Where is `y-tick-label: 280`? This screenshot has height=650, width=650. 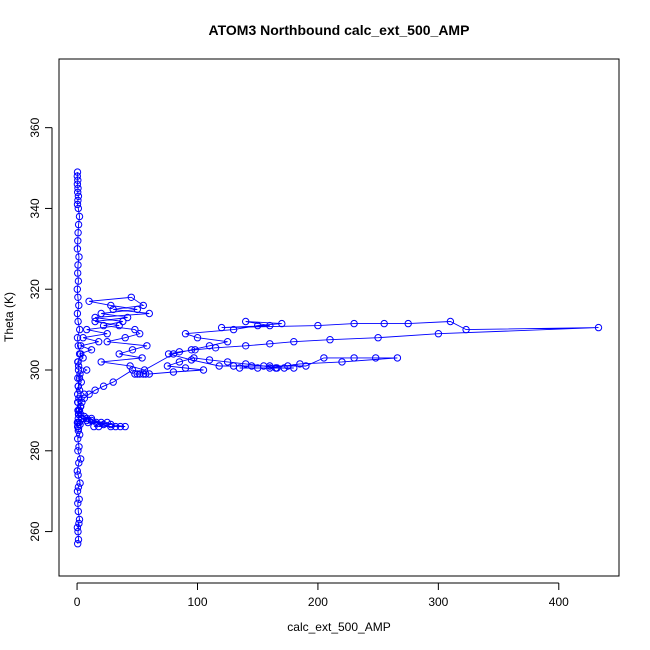
y-tick-label: 280 is located at coordinates (35, 450).